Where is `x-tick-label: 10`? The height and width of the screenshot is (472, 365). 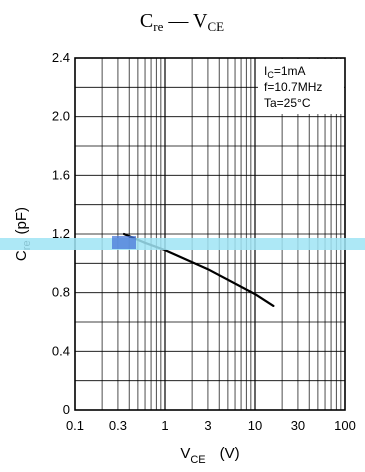
x-tick-label: 10 is located at coordinates (255, 425).